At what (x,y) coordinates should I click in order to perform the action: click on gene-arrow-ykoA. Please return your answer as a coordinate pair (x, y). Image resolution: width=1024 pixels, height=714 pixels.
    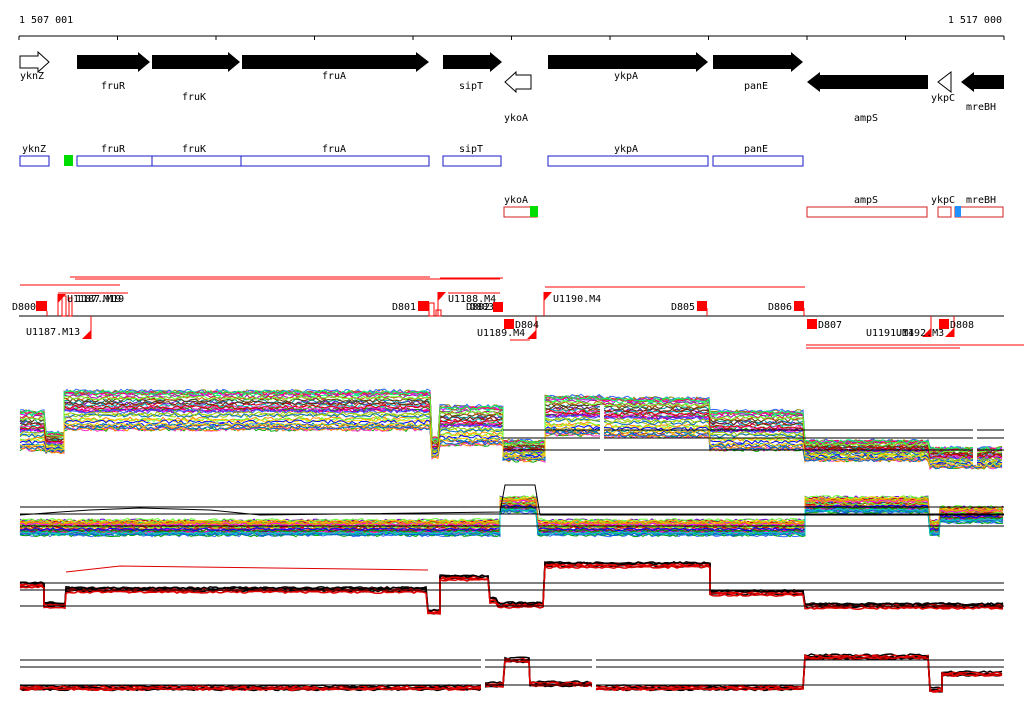
    Looking at the image, I should click on (518, 82).